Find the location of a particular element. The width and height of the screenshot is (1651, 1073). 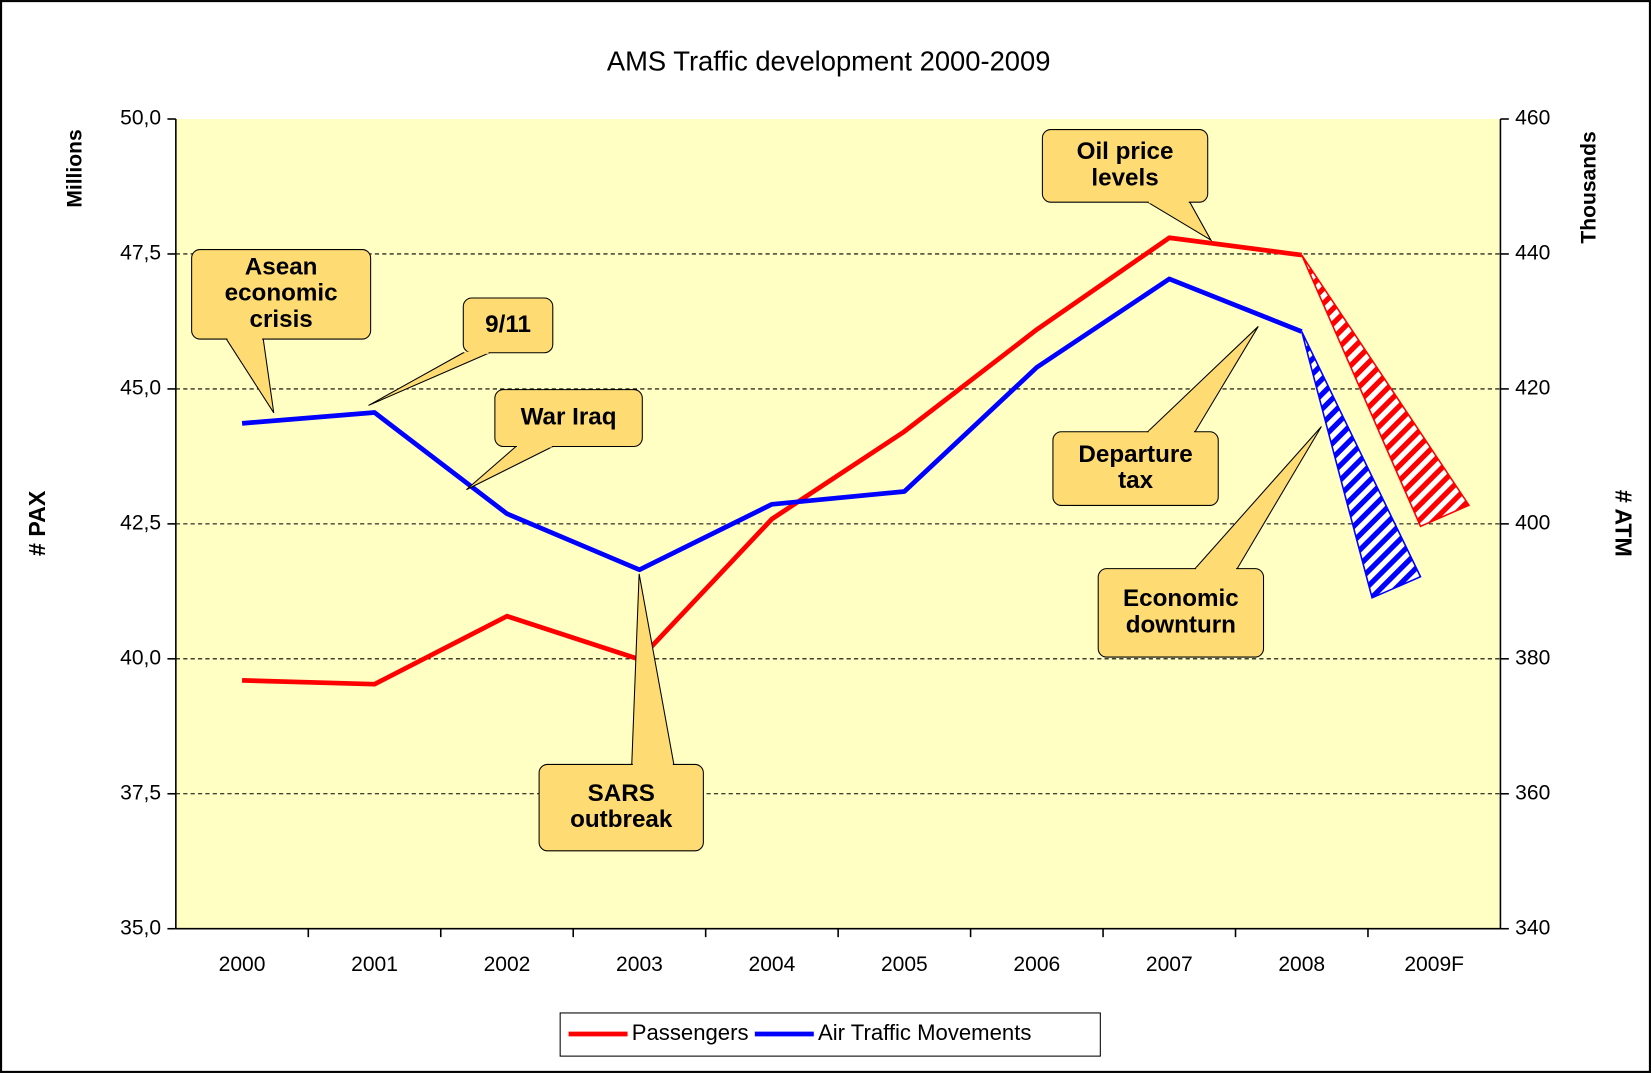

callout-text: Economic is located at coordinates (1181, 598).